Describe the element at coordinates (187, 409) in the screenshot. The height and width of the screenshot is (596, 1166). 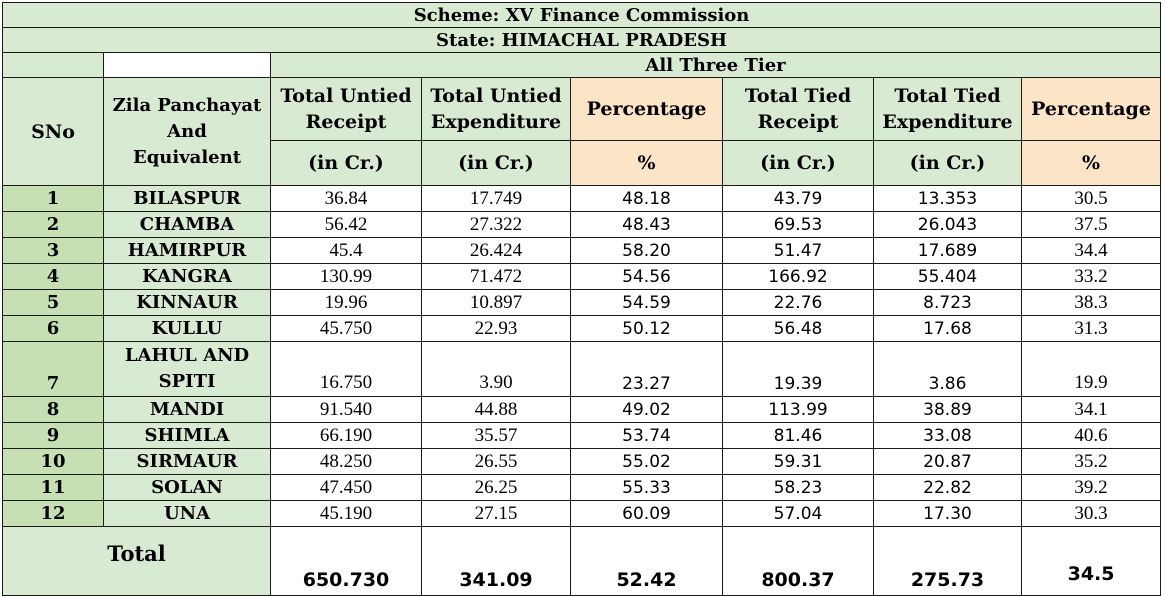
I see `district-name: MANDI` at that location.